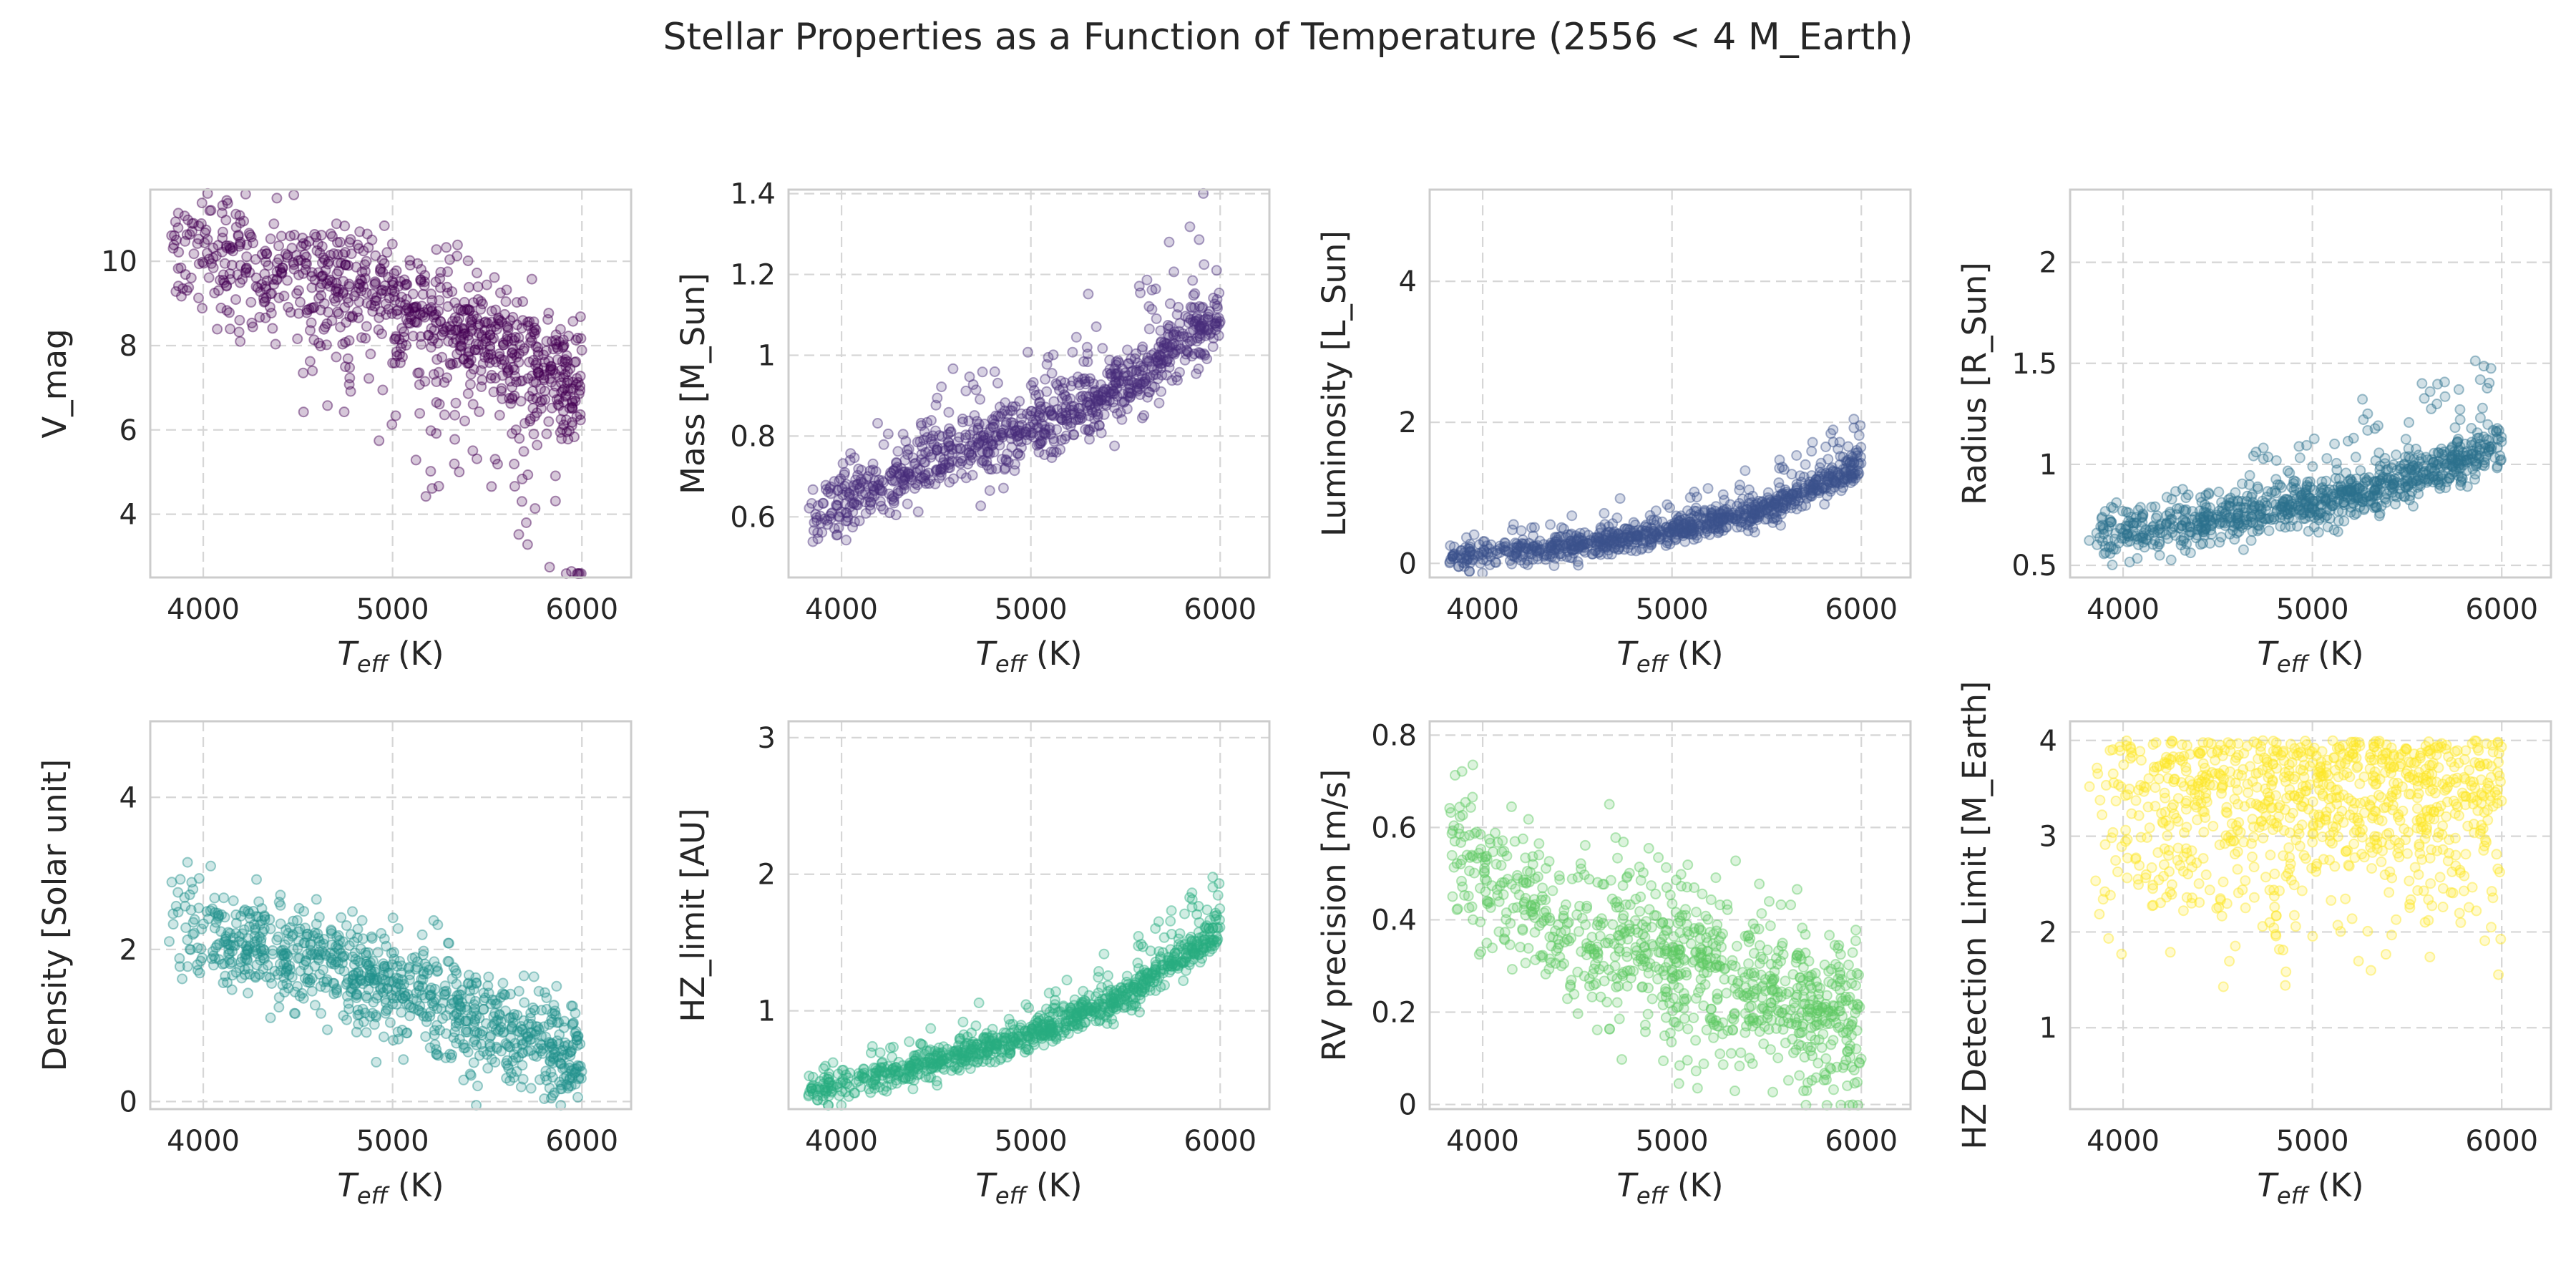 The image size is (2576, 1288). What do you see at coordinates (1334, 383) in the screenshot?
I see `y-axis-label: Luminosity [L_Sun]` at bounding box center [1334, 383].